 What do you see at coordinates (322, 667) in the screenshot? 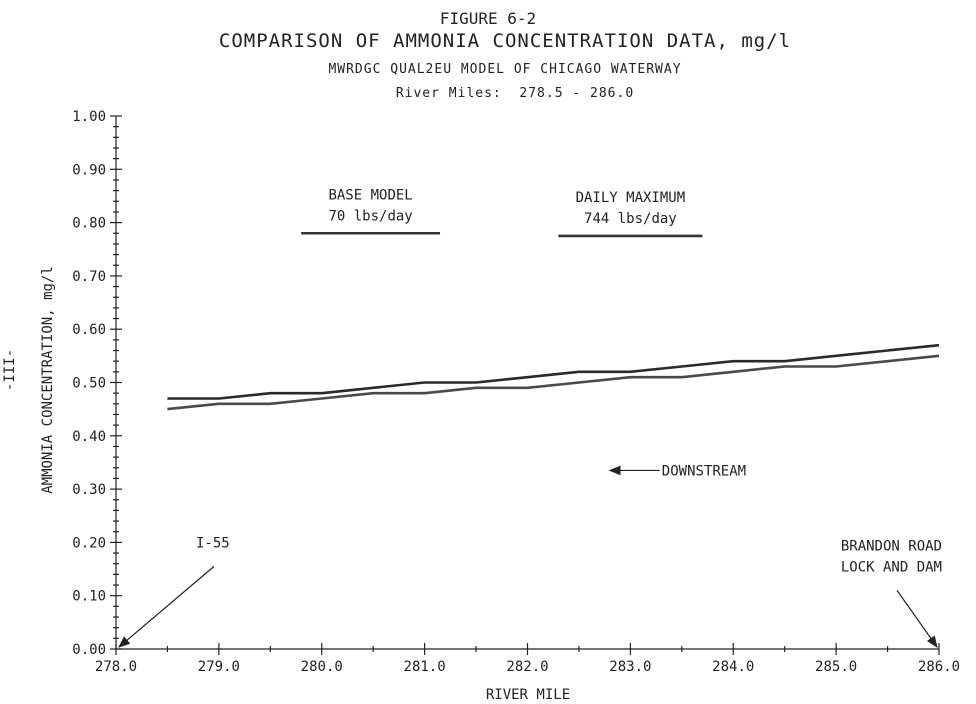
I see `x-tick-label: 280.0` at bounding box center [322, 667].